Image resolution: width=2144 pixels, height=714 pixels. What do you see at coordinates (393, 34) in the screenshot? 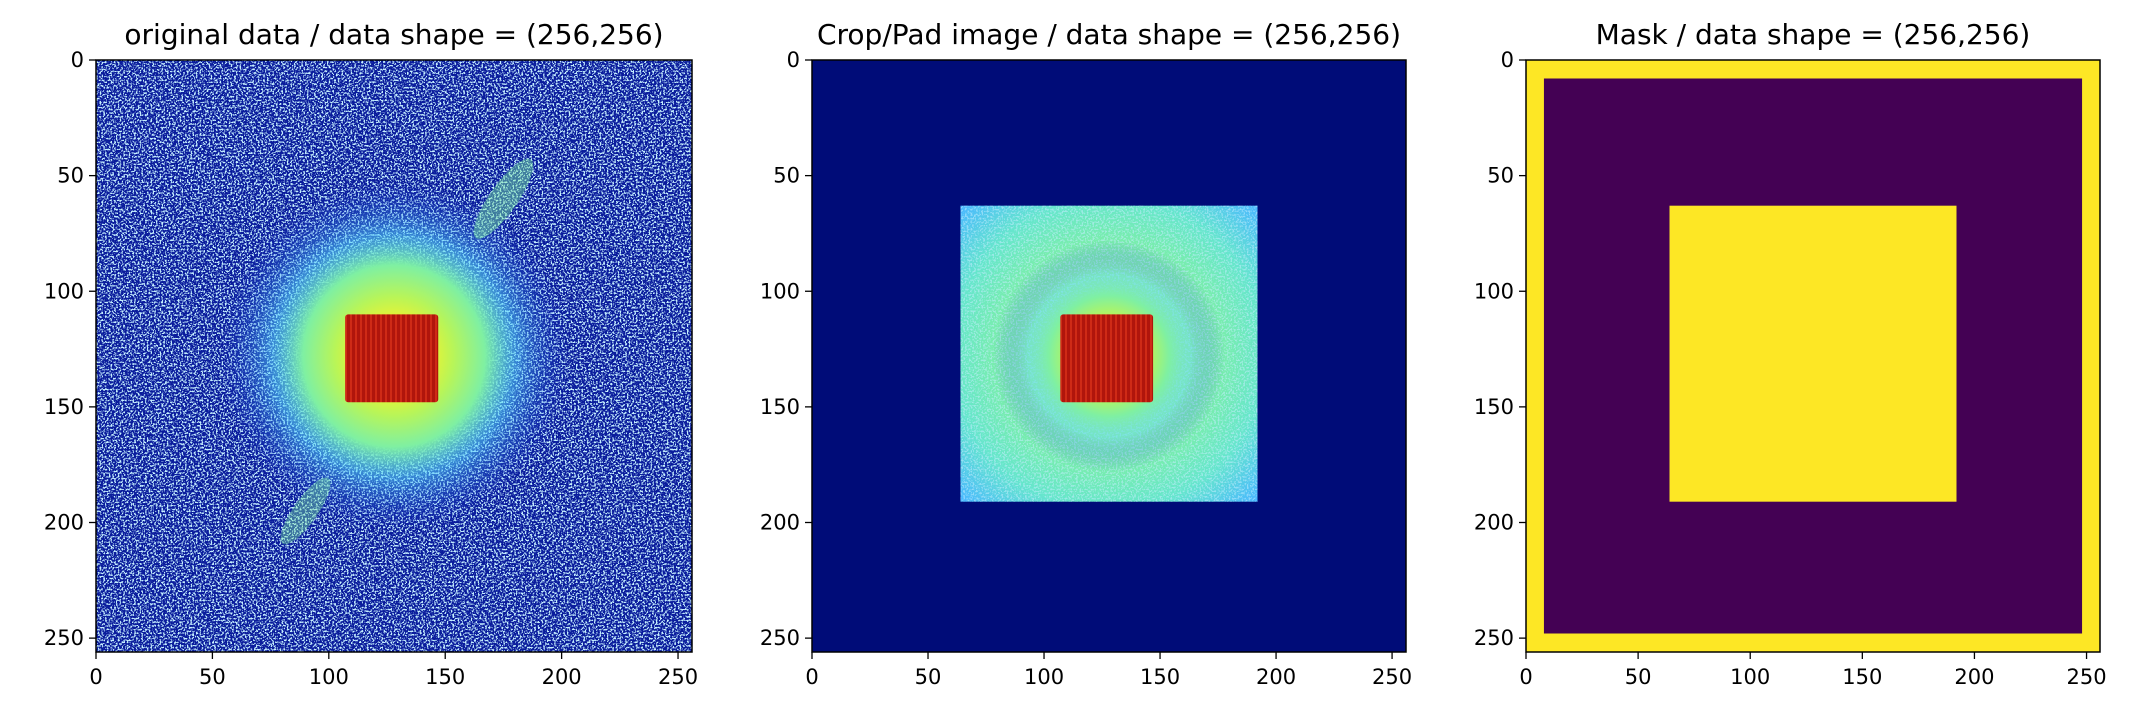
I see `chart-title: original data / data shape = (256,256)` at bounding box center [393, 34].